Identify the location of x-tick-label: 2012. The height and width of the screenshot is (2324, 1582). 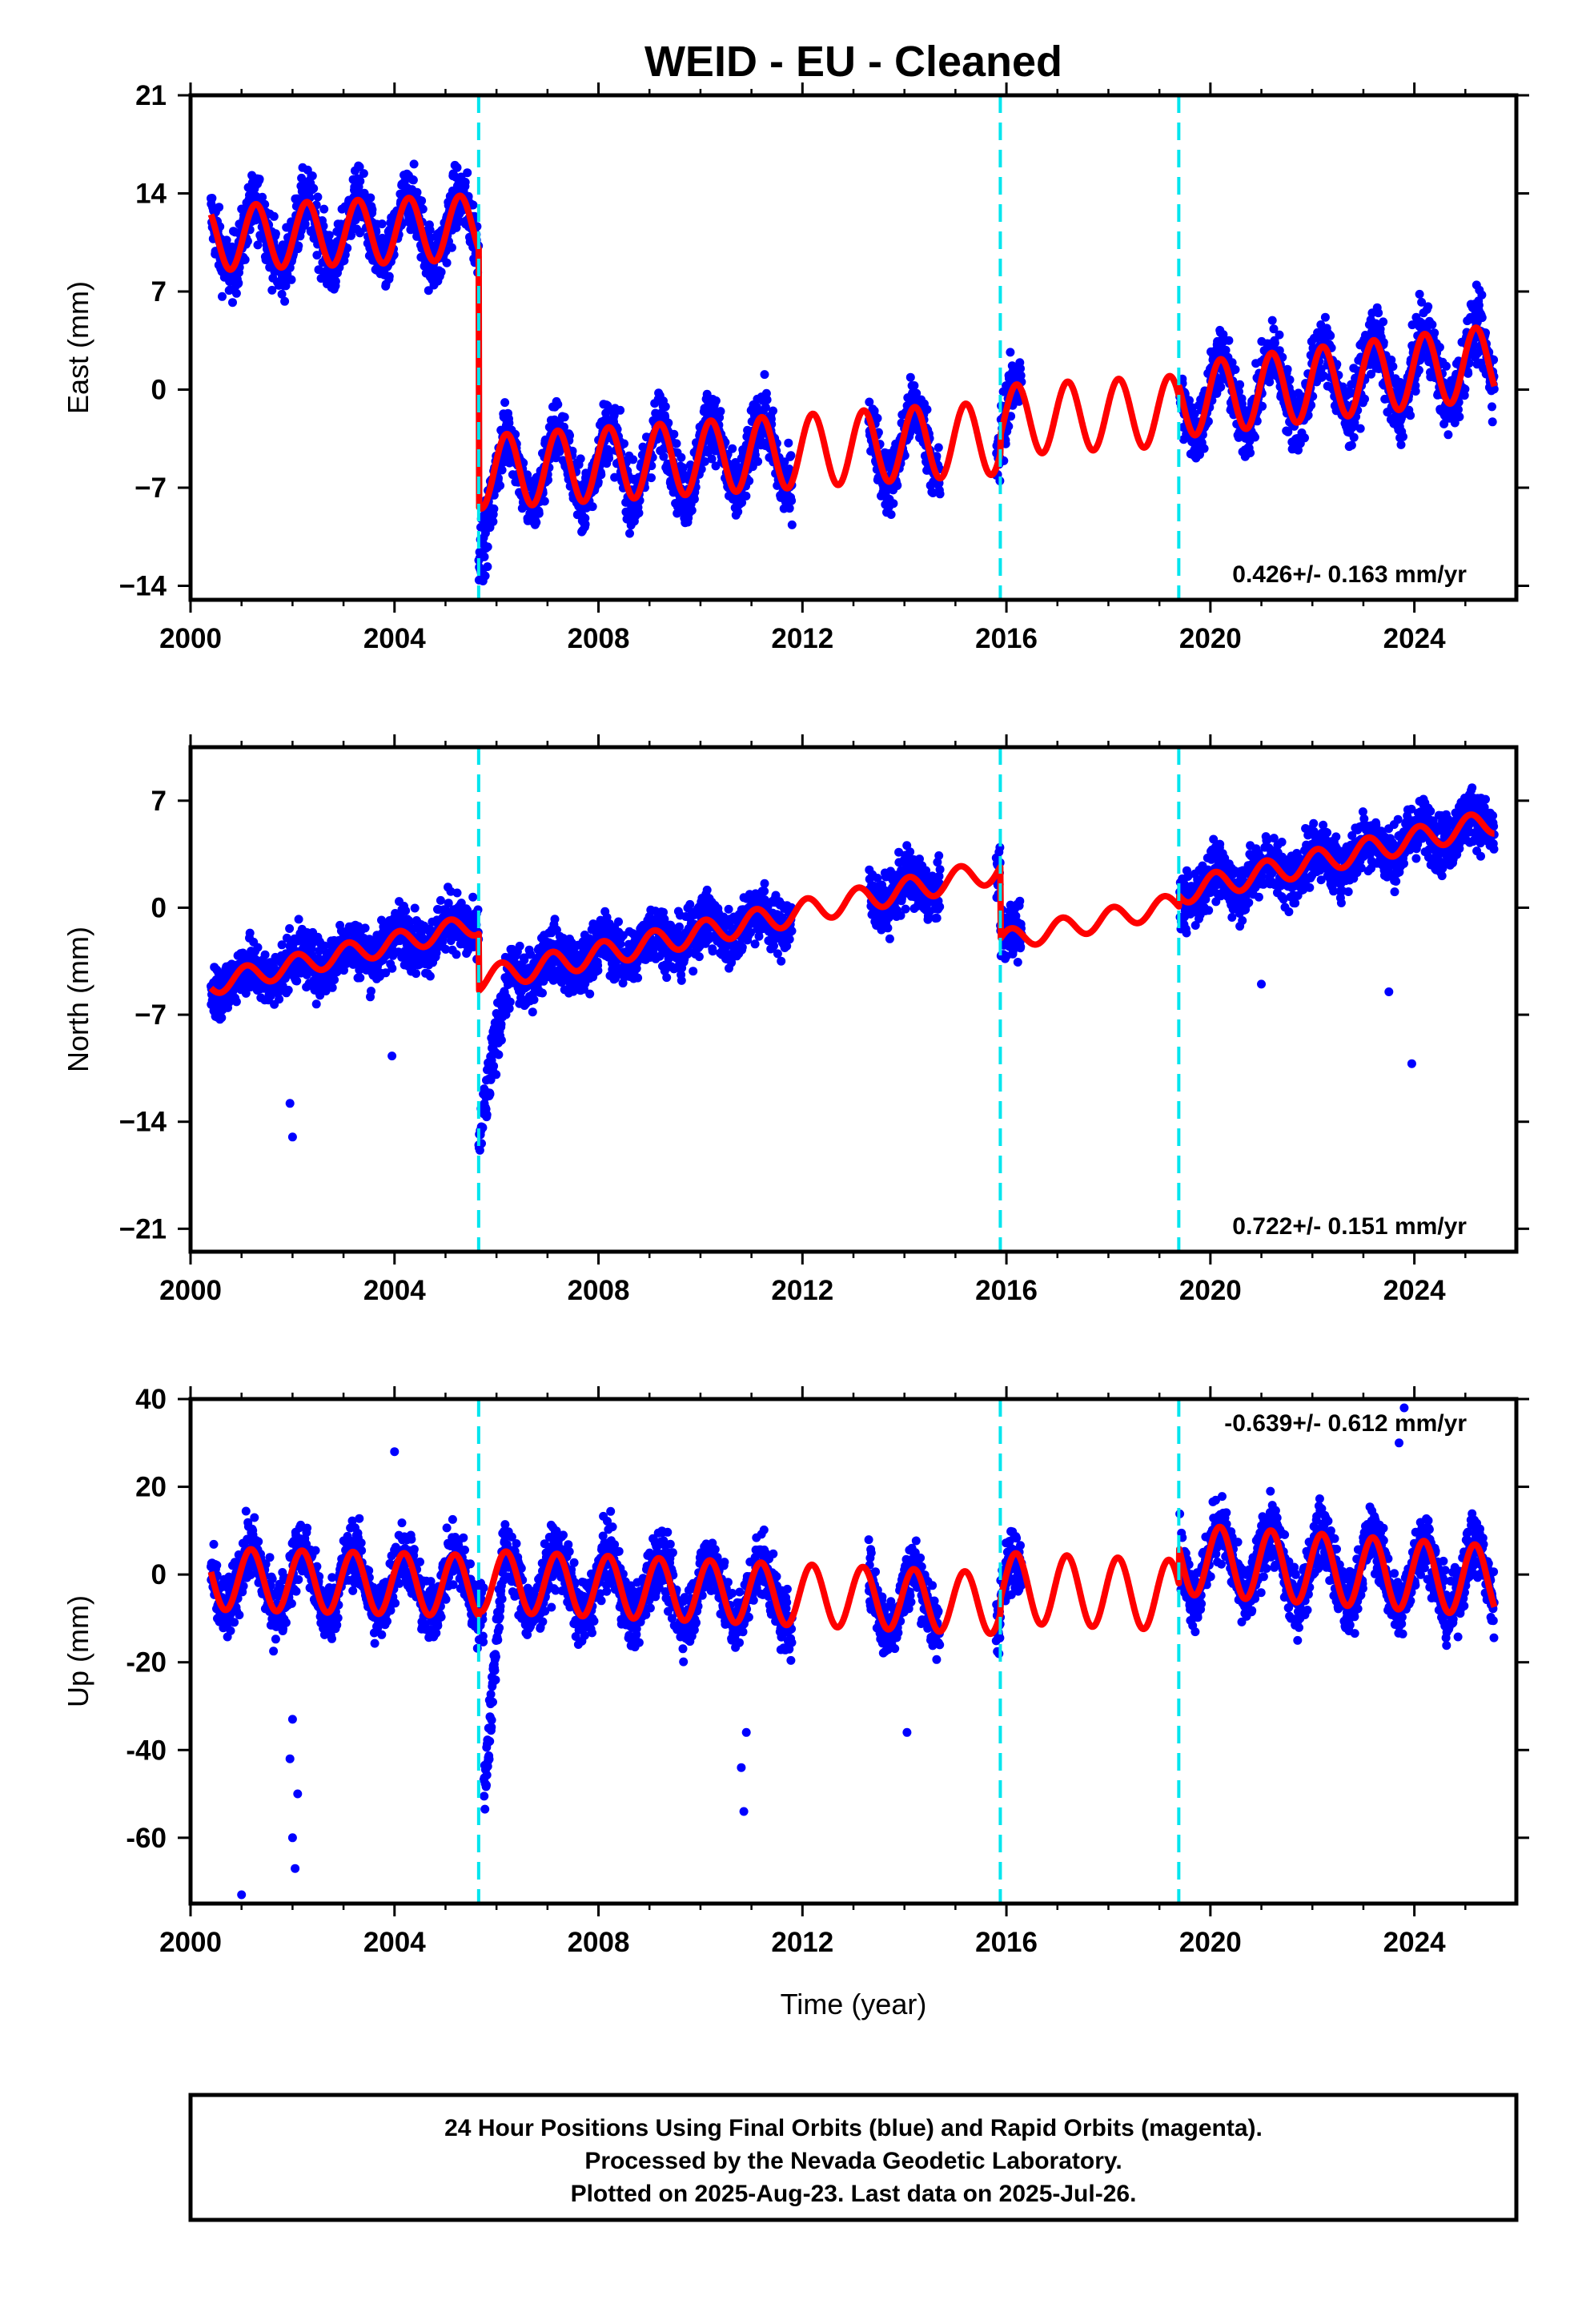
(802, 638).